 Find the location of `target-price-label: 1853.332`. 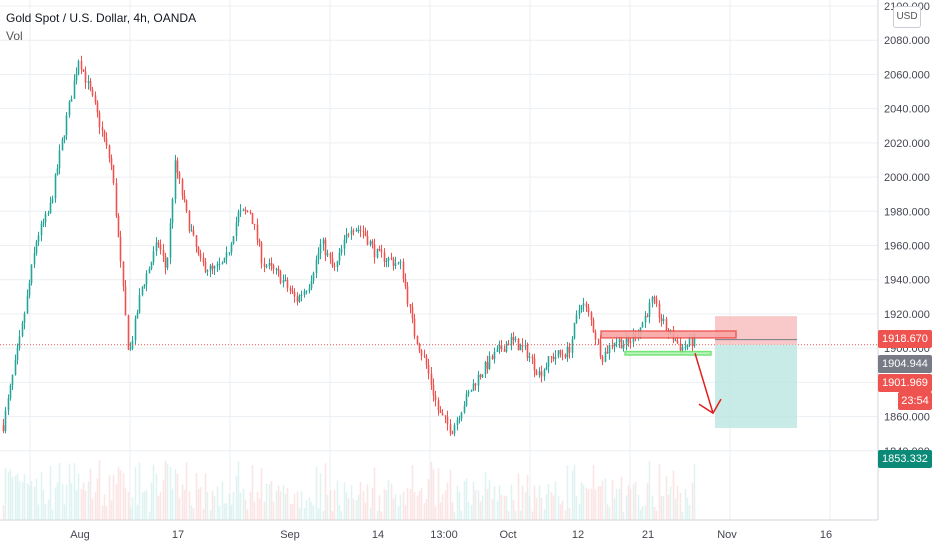

target-price-label: 1853.332 is located at coordinates (905, 459).